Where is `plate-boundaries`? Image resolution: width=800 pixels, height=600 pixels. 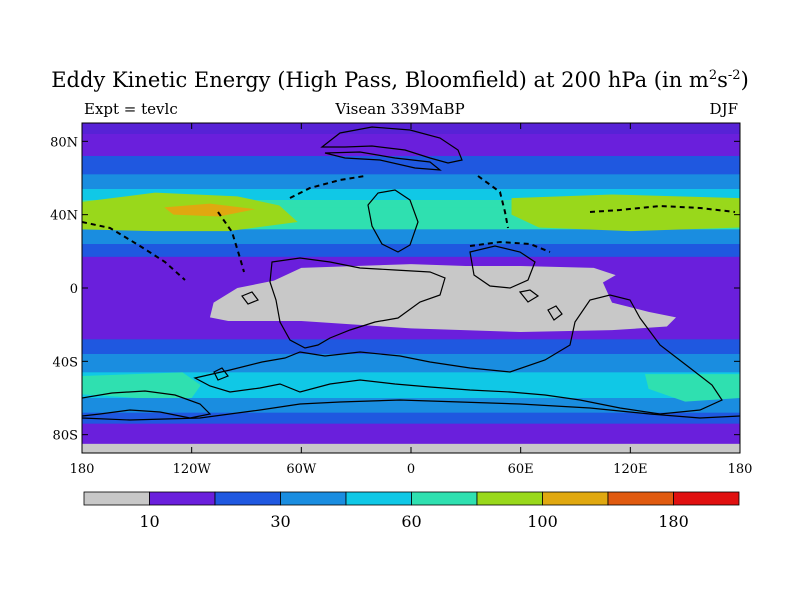
plate-boundaries is located at coordinates (409, 228).